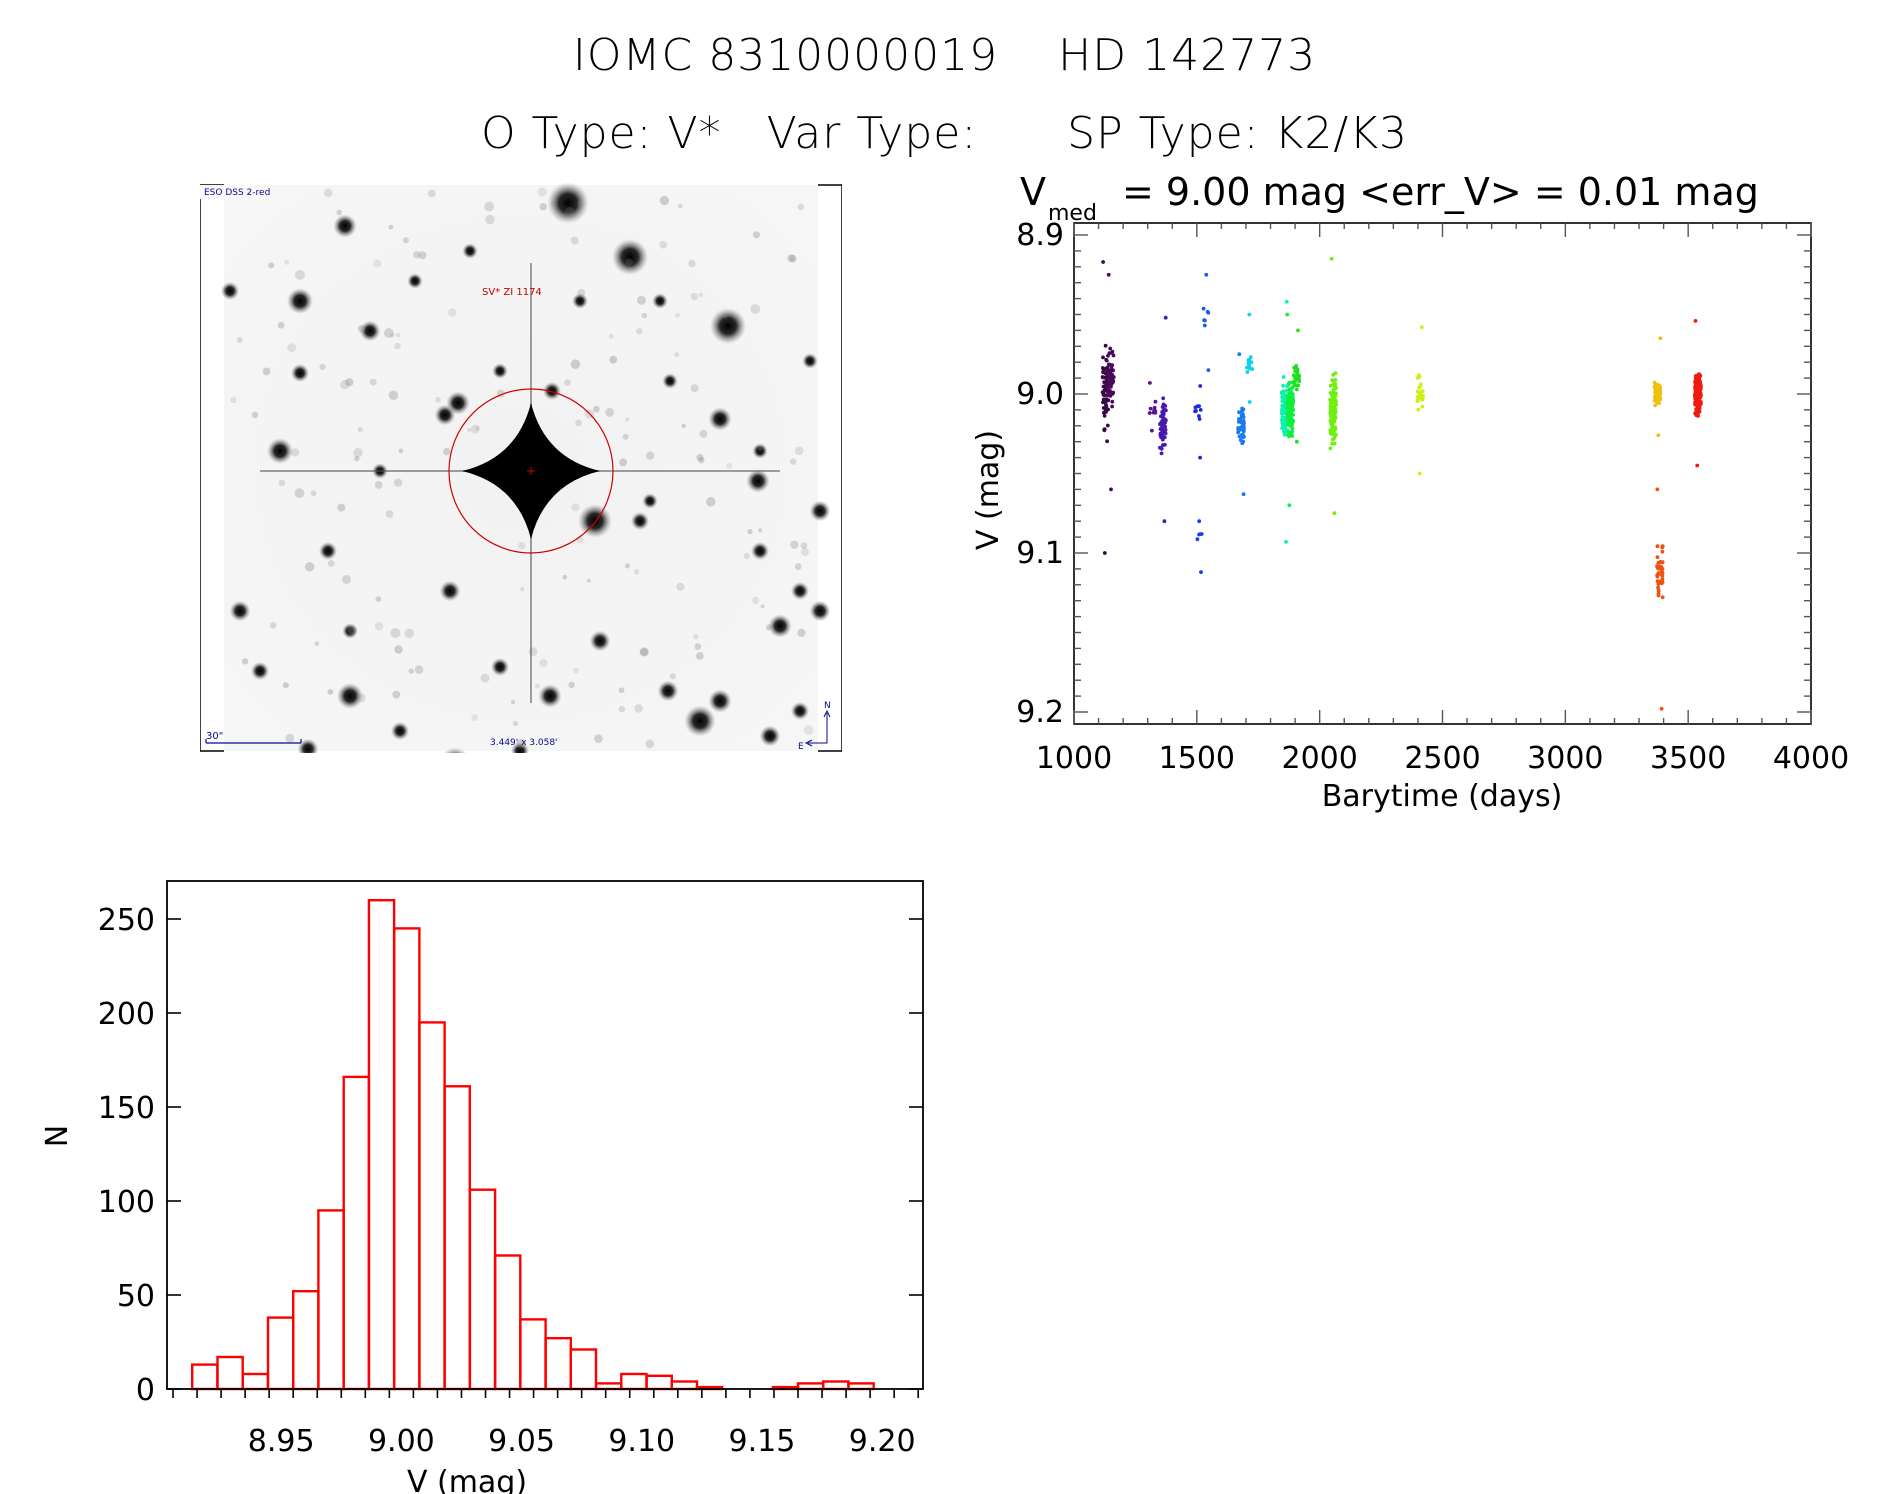  I want to click on lc-title-rest: = 9.00 mag <err_V> = 0.01 mag, so click(1440, 192).